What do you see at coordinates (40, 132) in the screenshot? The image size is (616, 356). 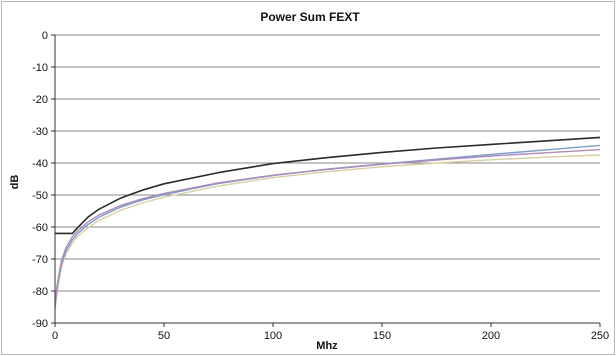 I see `y-tick-label: -30` at bounding box center [40, 132].